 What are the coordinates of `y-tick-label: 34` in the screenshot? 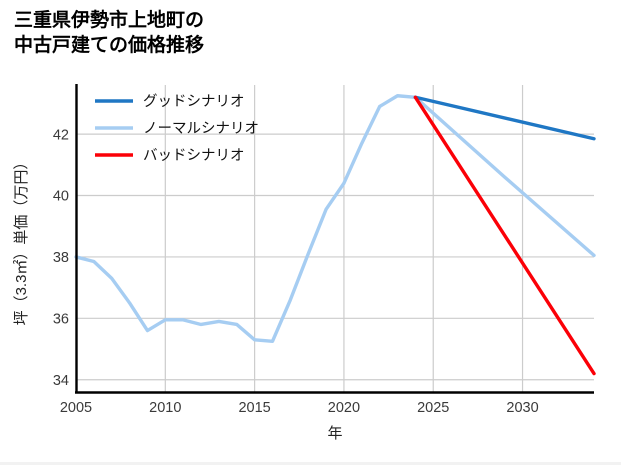 It's located at (61, 381).